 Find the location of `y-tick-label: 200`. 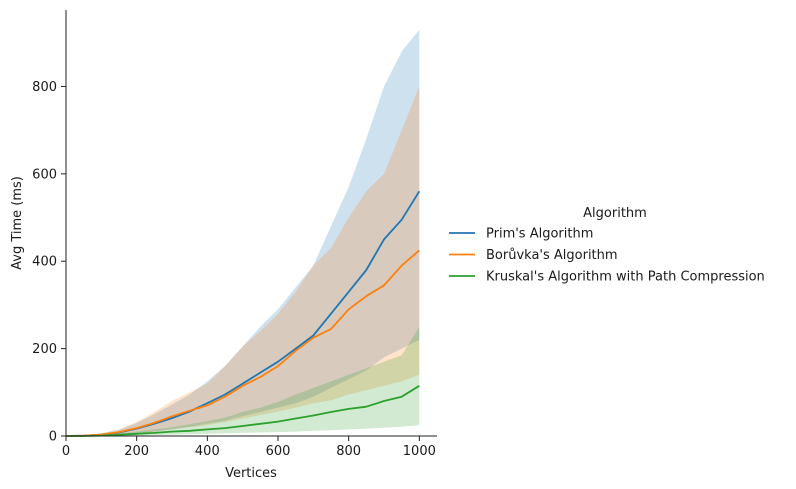

y-tick-label: 200 is located at coordinates (44, 349).